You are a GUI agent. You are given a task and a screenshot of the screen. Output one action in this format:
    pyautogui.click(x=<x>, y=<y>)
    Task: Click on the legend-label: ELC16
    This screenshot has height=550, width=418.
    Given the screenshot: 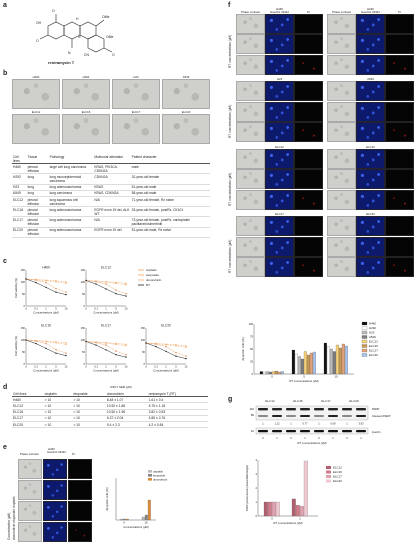 What is the action you would take?
    pyautogui.click(x=373, y=346)
    